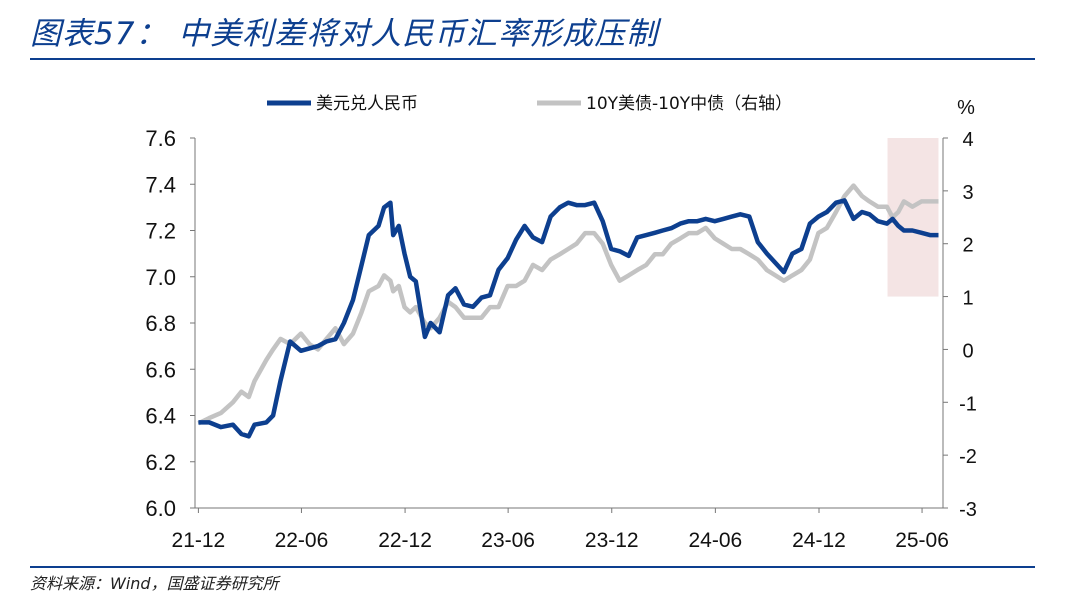  Describe the element at coordinates (367, 104) in the screenshot. I see `legend-label-usdcny: 美元兑人民币` at that location.